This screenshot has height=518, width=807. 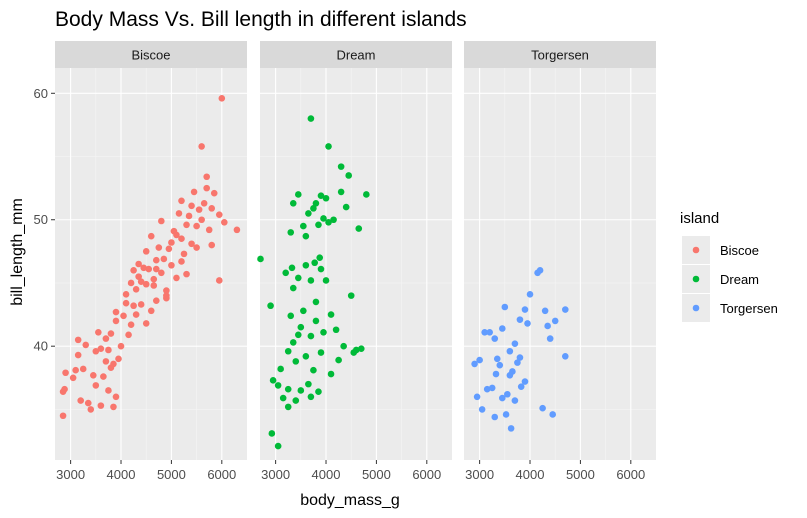 I want to click on legend: island Biscoe Dream Torgersen, so click(x=729, y=266).